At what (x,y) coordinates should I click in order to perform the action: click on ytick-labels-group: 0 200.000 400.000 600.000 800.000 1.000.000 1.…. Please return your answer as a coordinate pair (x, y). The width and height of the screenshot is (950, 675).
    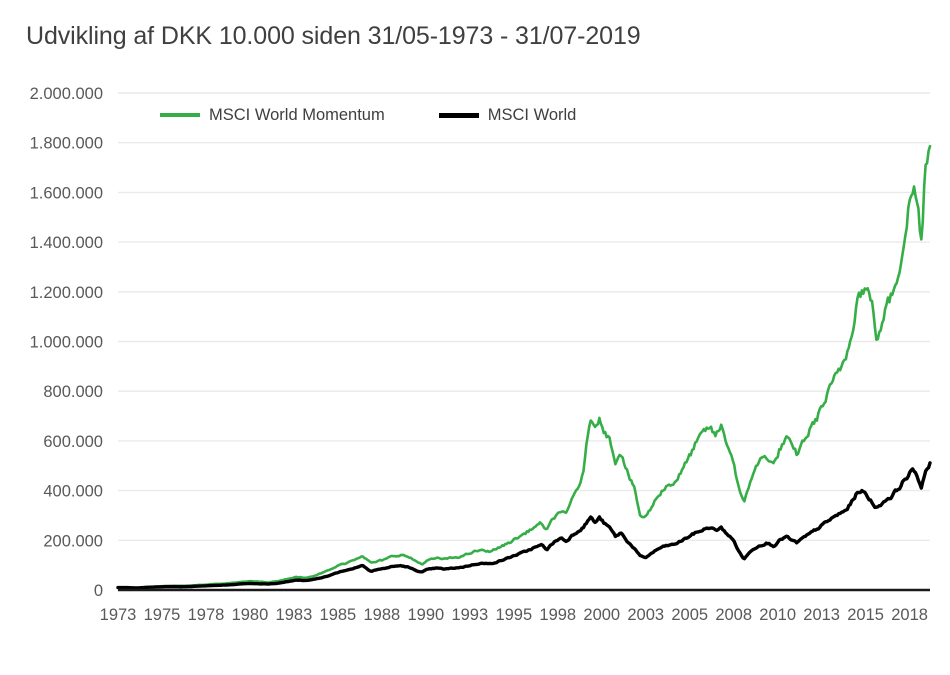
    Looking at the image, I should click on (66, 342).